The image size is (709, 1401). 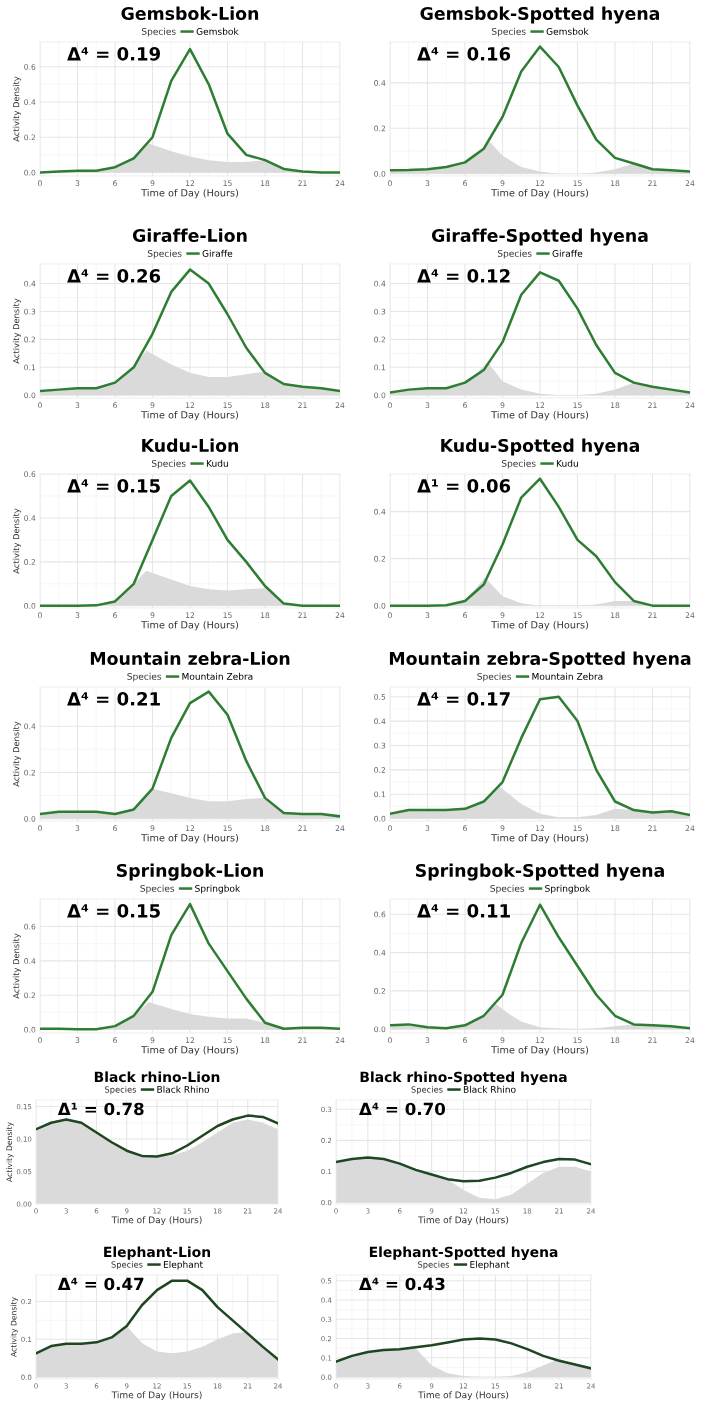 What do you see at coordinates (189, 235) in the screenshot?
I see `chart-title: Giraffe-Lion` at bounding box center [189, 235].